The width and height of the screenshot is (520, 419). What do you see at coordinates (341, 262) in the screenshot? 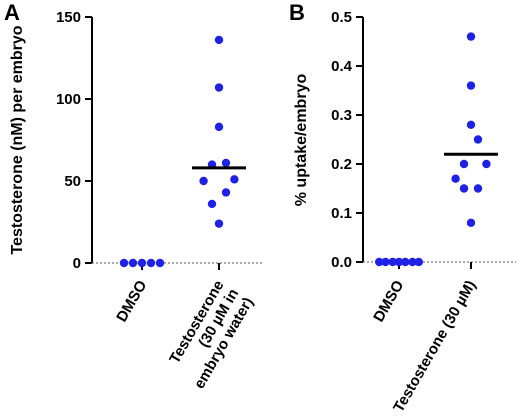
I see `y-tick-label: 0.0` at bounding box center [341, 262].